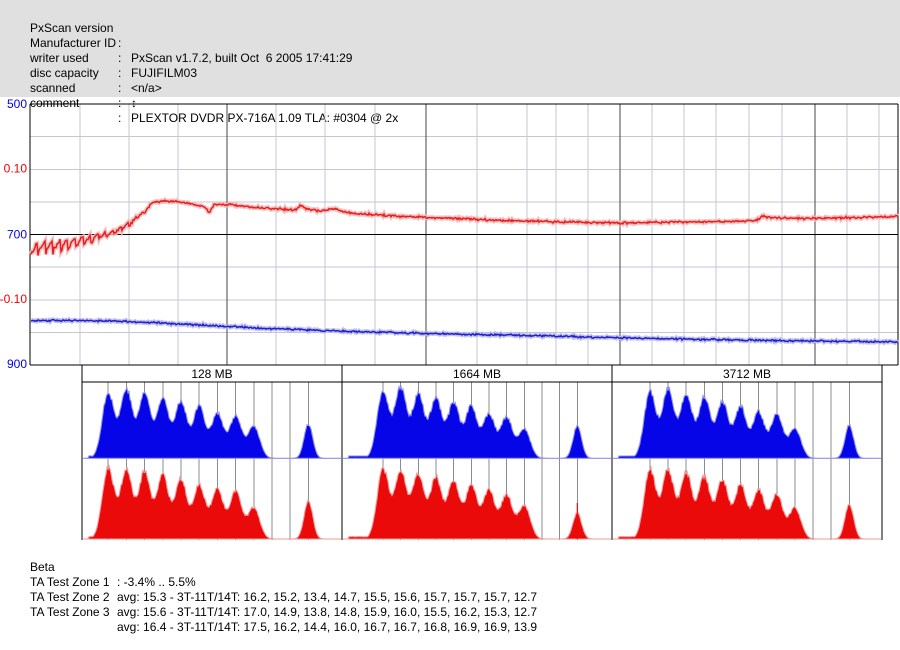 The height and width of the screenshot is (650, 900). I want to click on header-row-comment: comment :, so click(60, 103).